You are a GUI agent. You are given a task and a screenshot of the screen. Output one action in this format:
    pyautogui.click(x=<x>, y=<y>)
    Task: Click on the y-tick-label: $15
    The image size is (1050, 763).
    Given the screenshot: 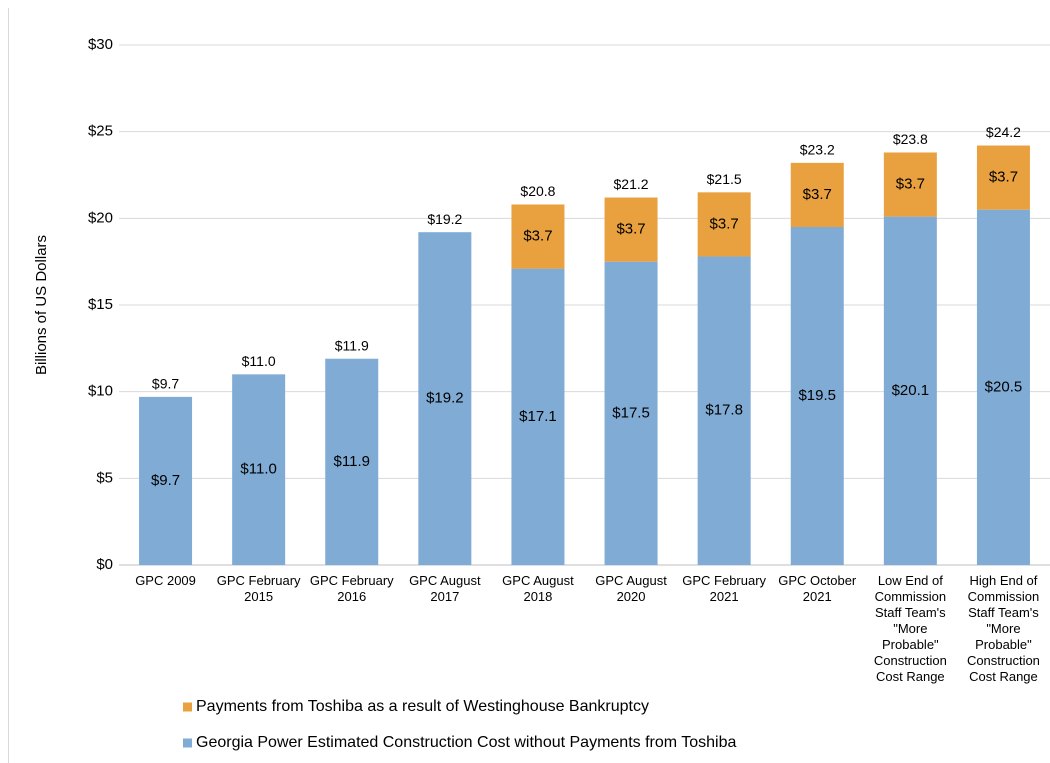 What is the action you would take?
    pyautogui.click(x=100, y=304)
    